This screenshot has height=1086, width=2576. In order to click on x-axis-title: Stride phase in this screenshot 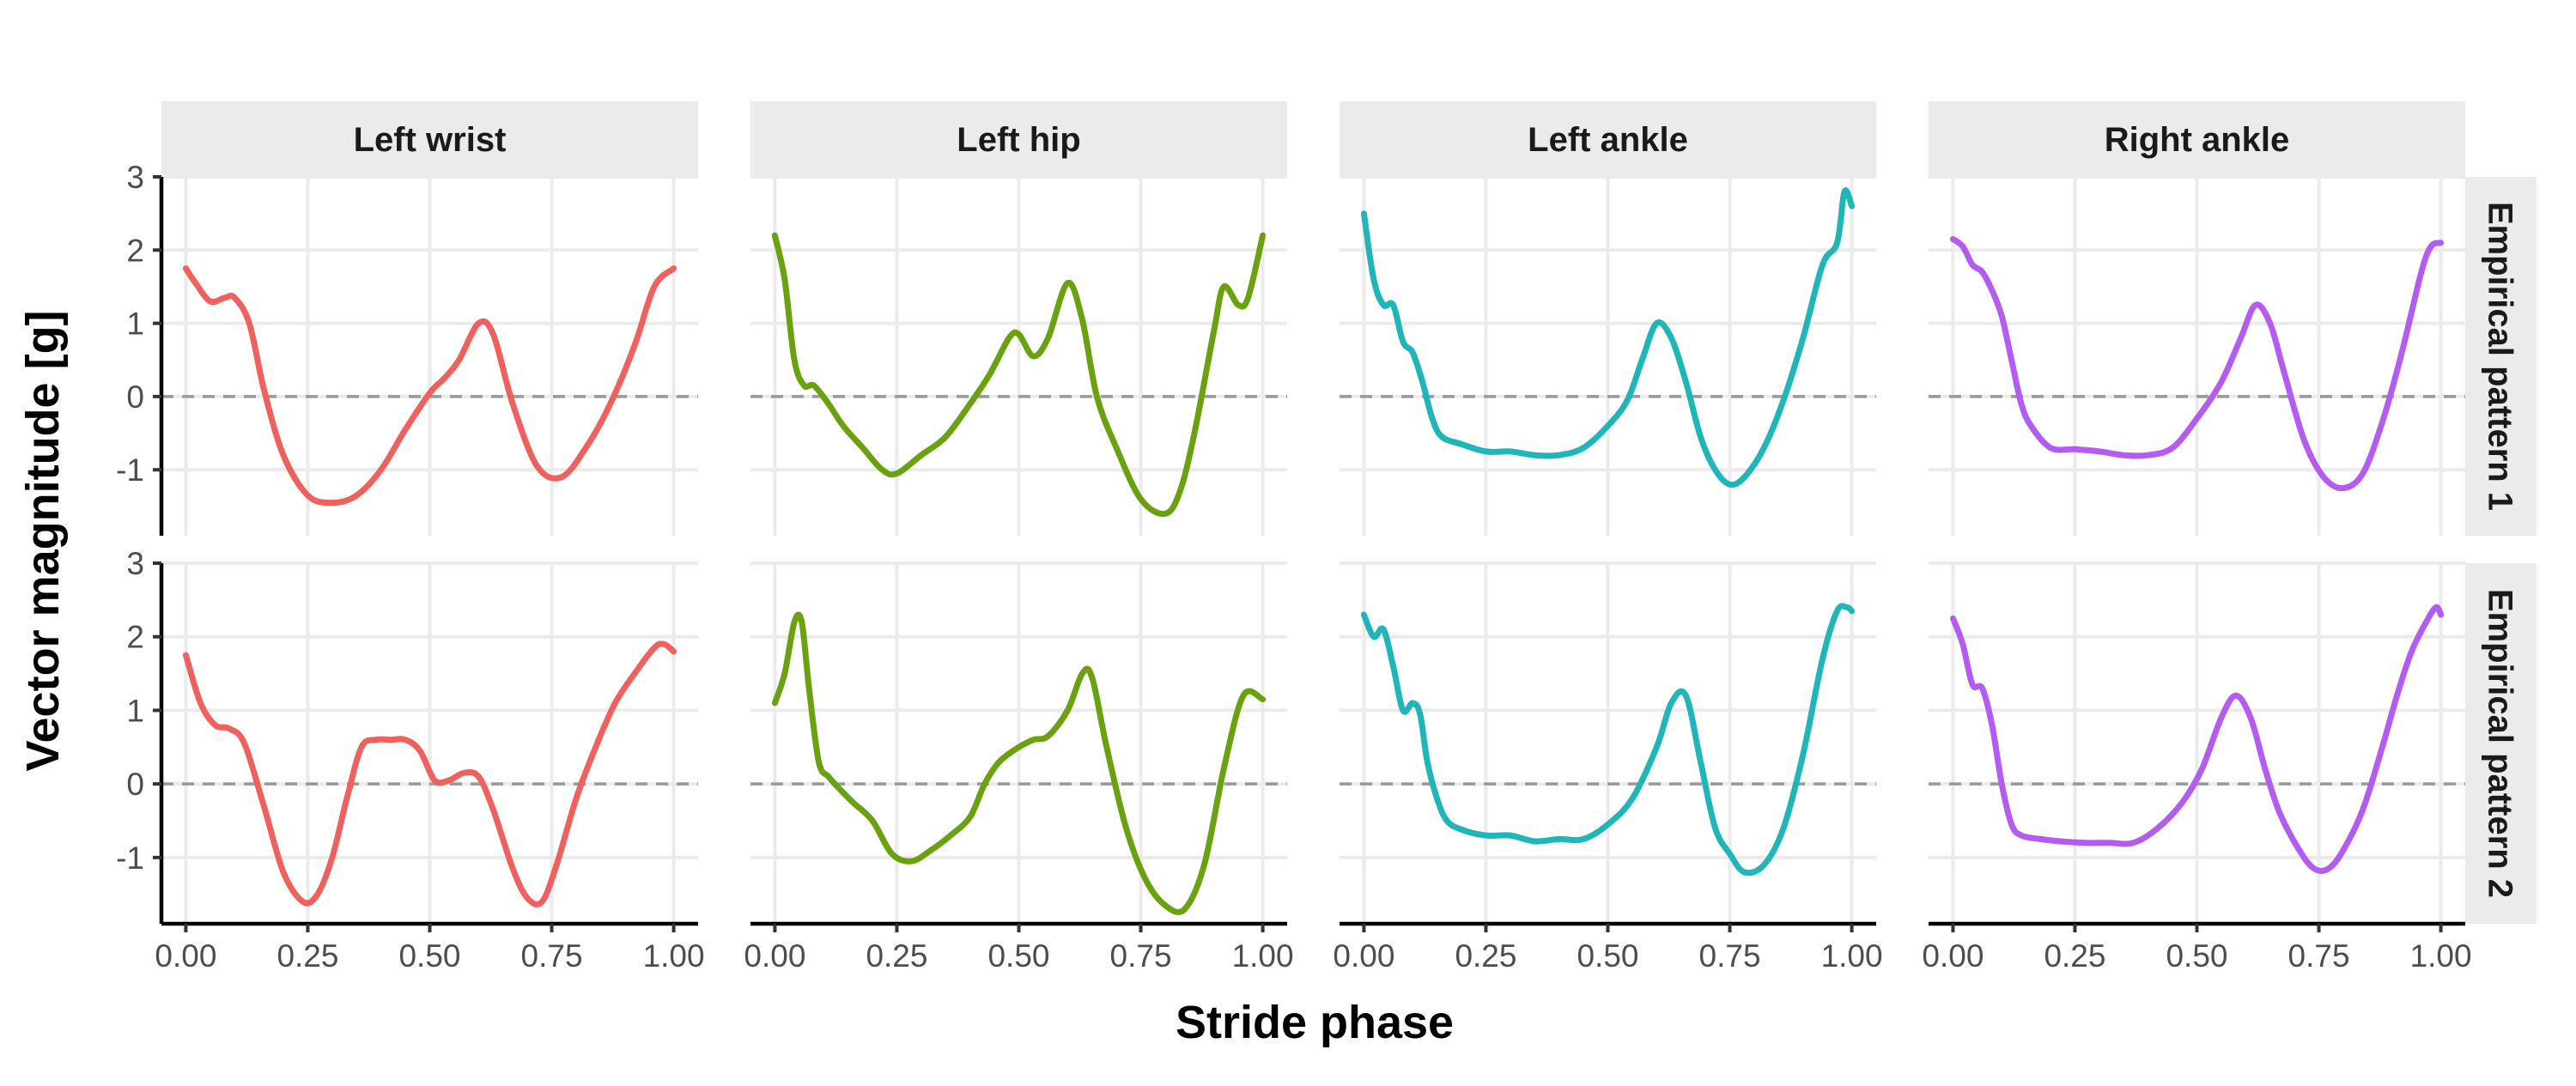, I will do `click(1315, 1022)`.